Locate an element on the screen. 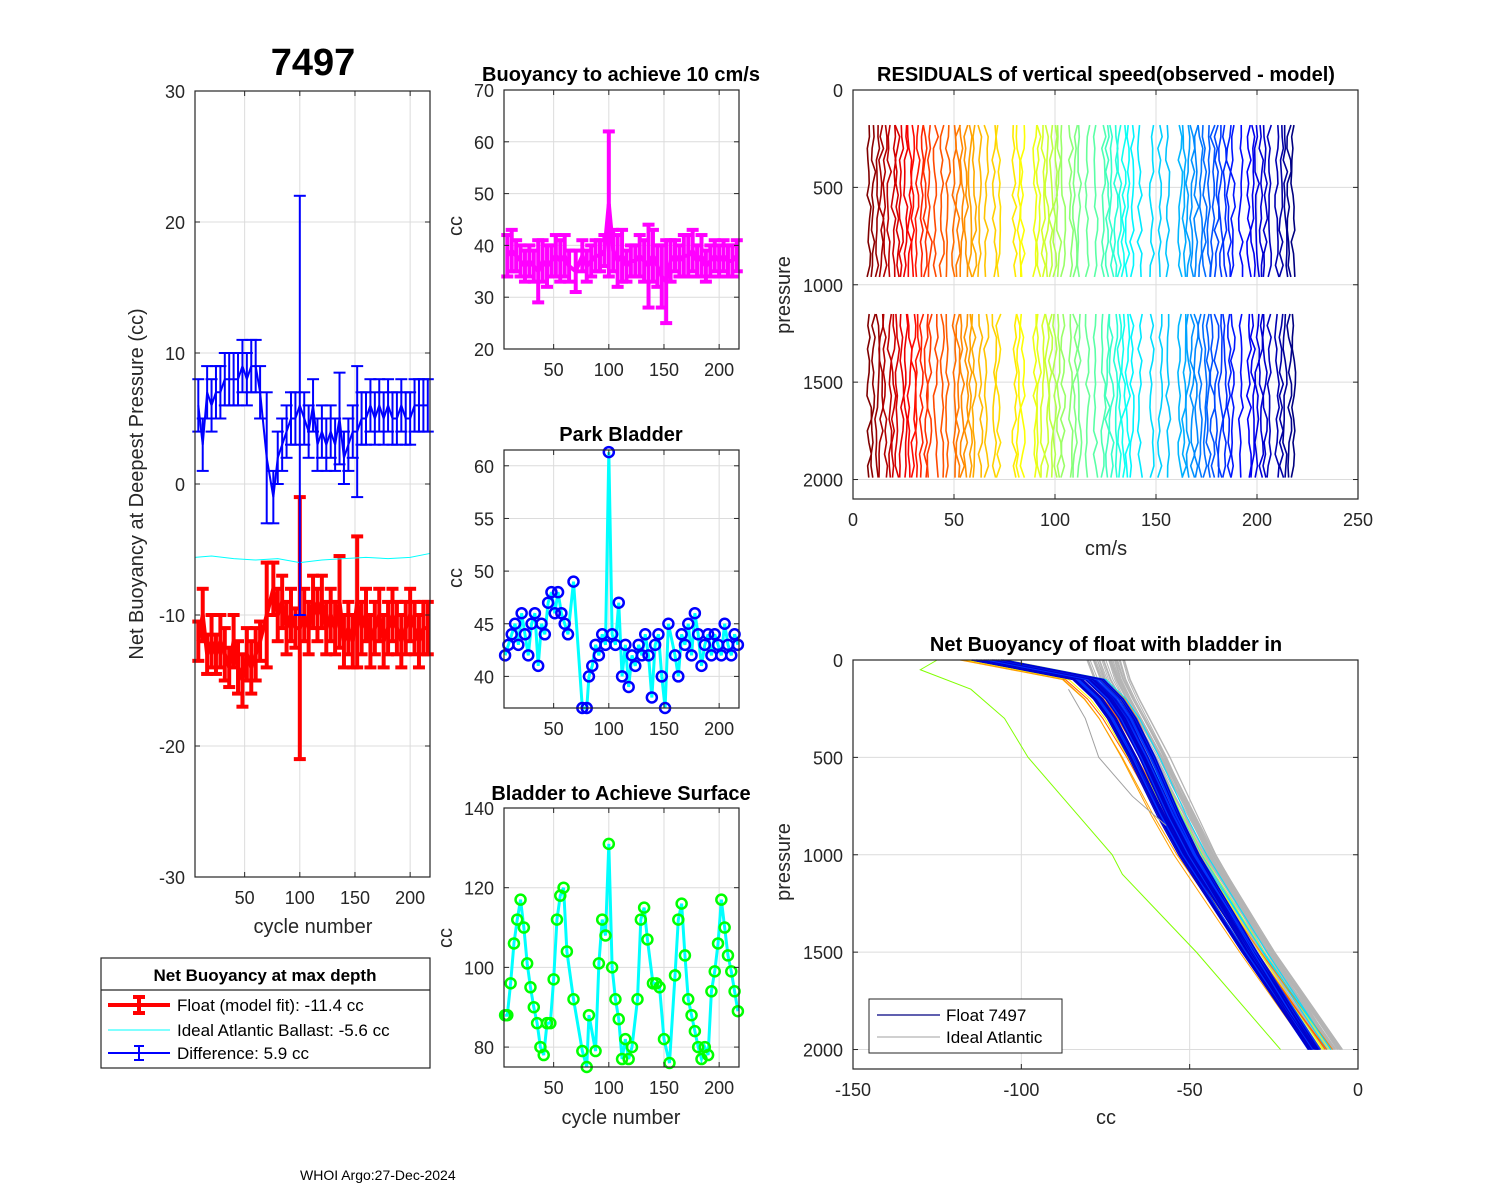  x-tick-label: 150 is located at coordinates (664, 729).